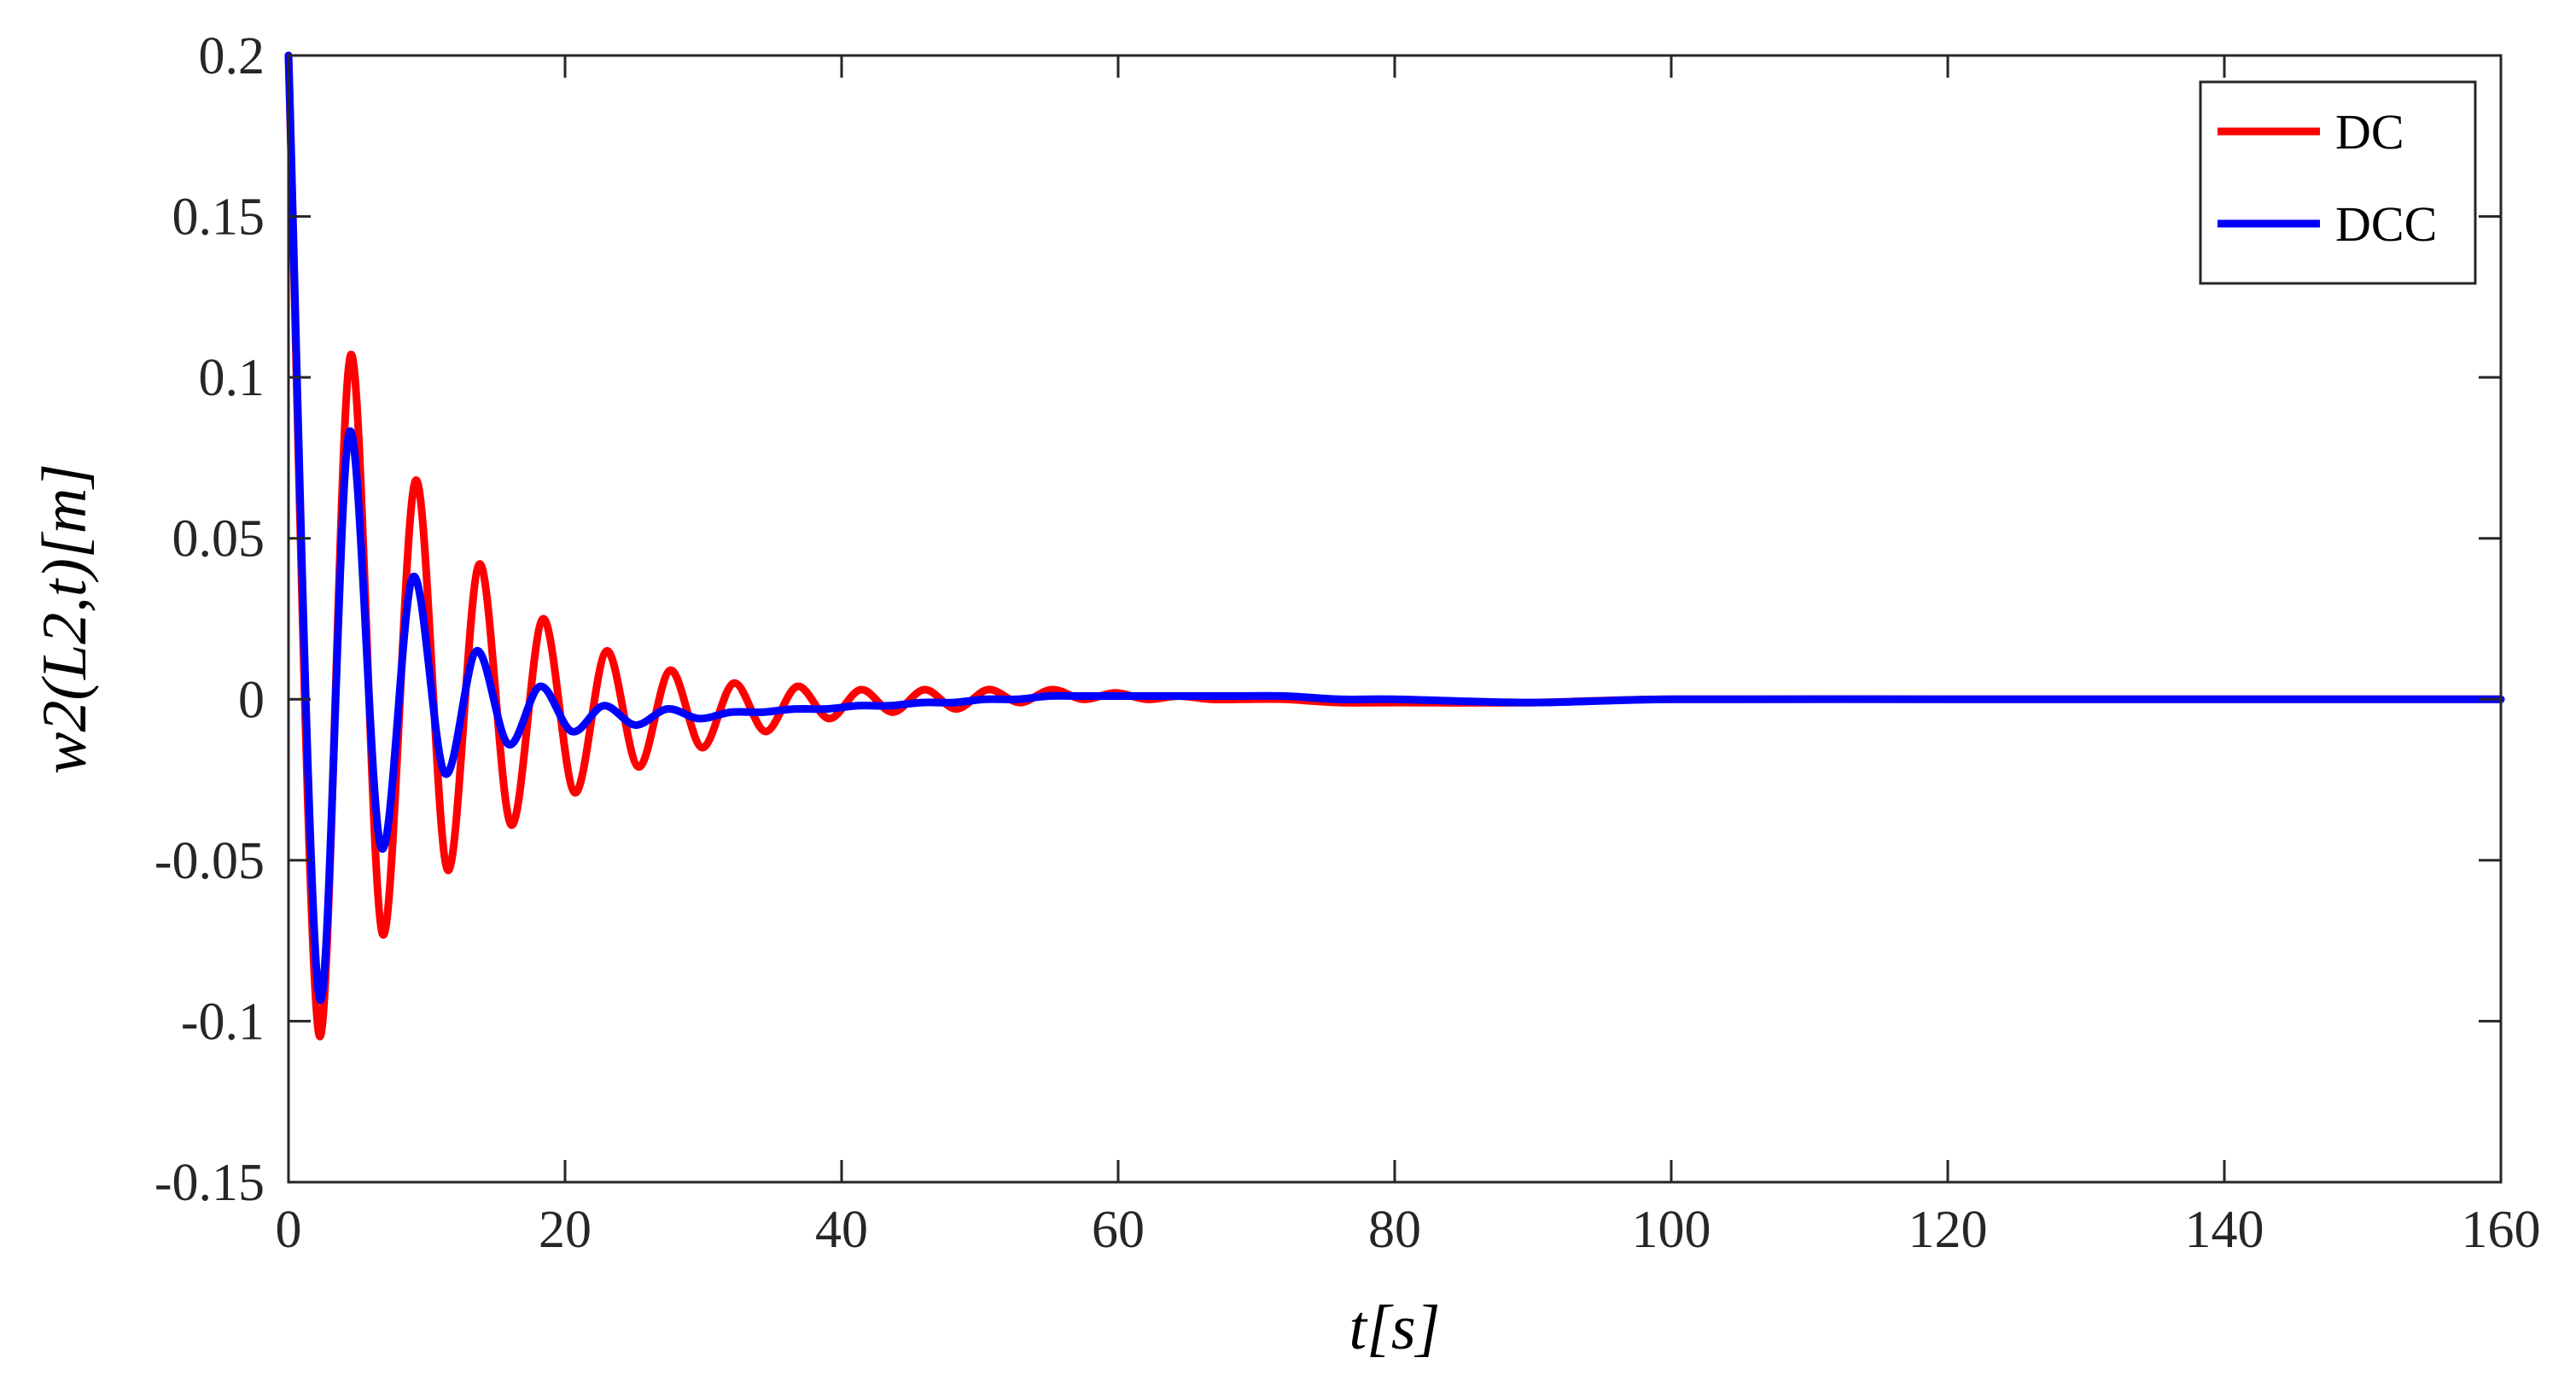  Describe the element at coordinates (2501, 1230) in the screenshot. I see `x-tick-label: 160` at that location.